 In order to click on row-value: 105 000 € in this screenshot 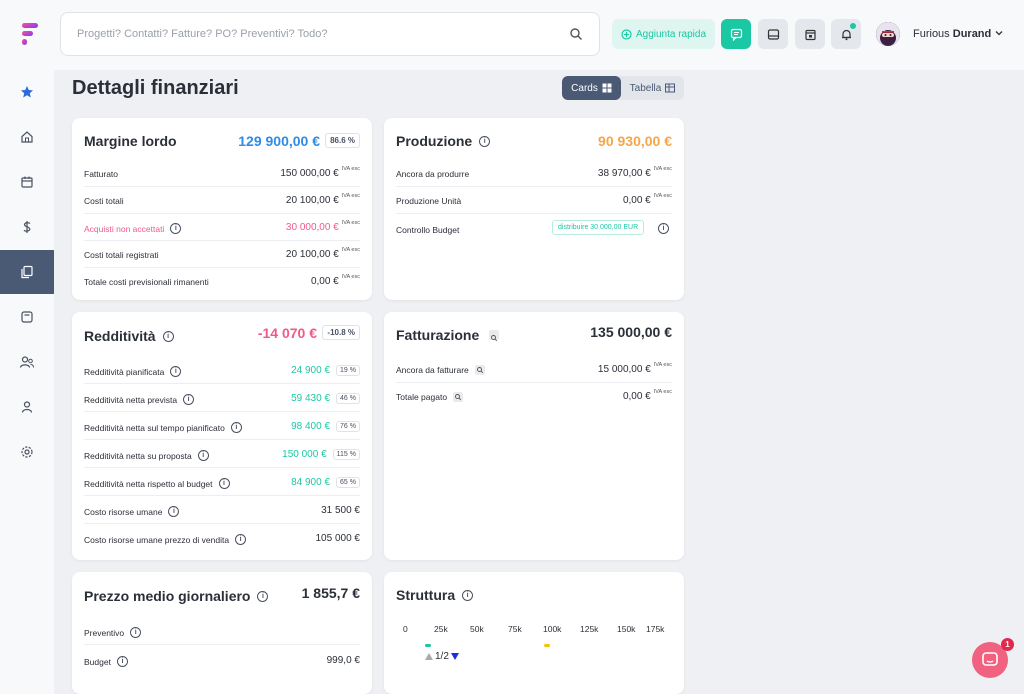, I will do `click(338, 538)`.